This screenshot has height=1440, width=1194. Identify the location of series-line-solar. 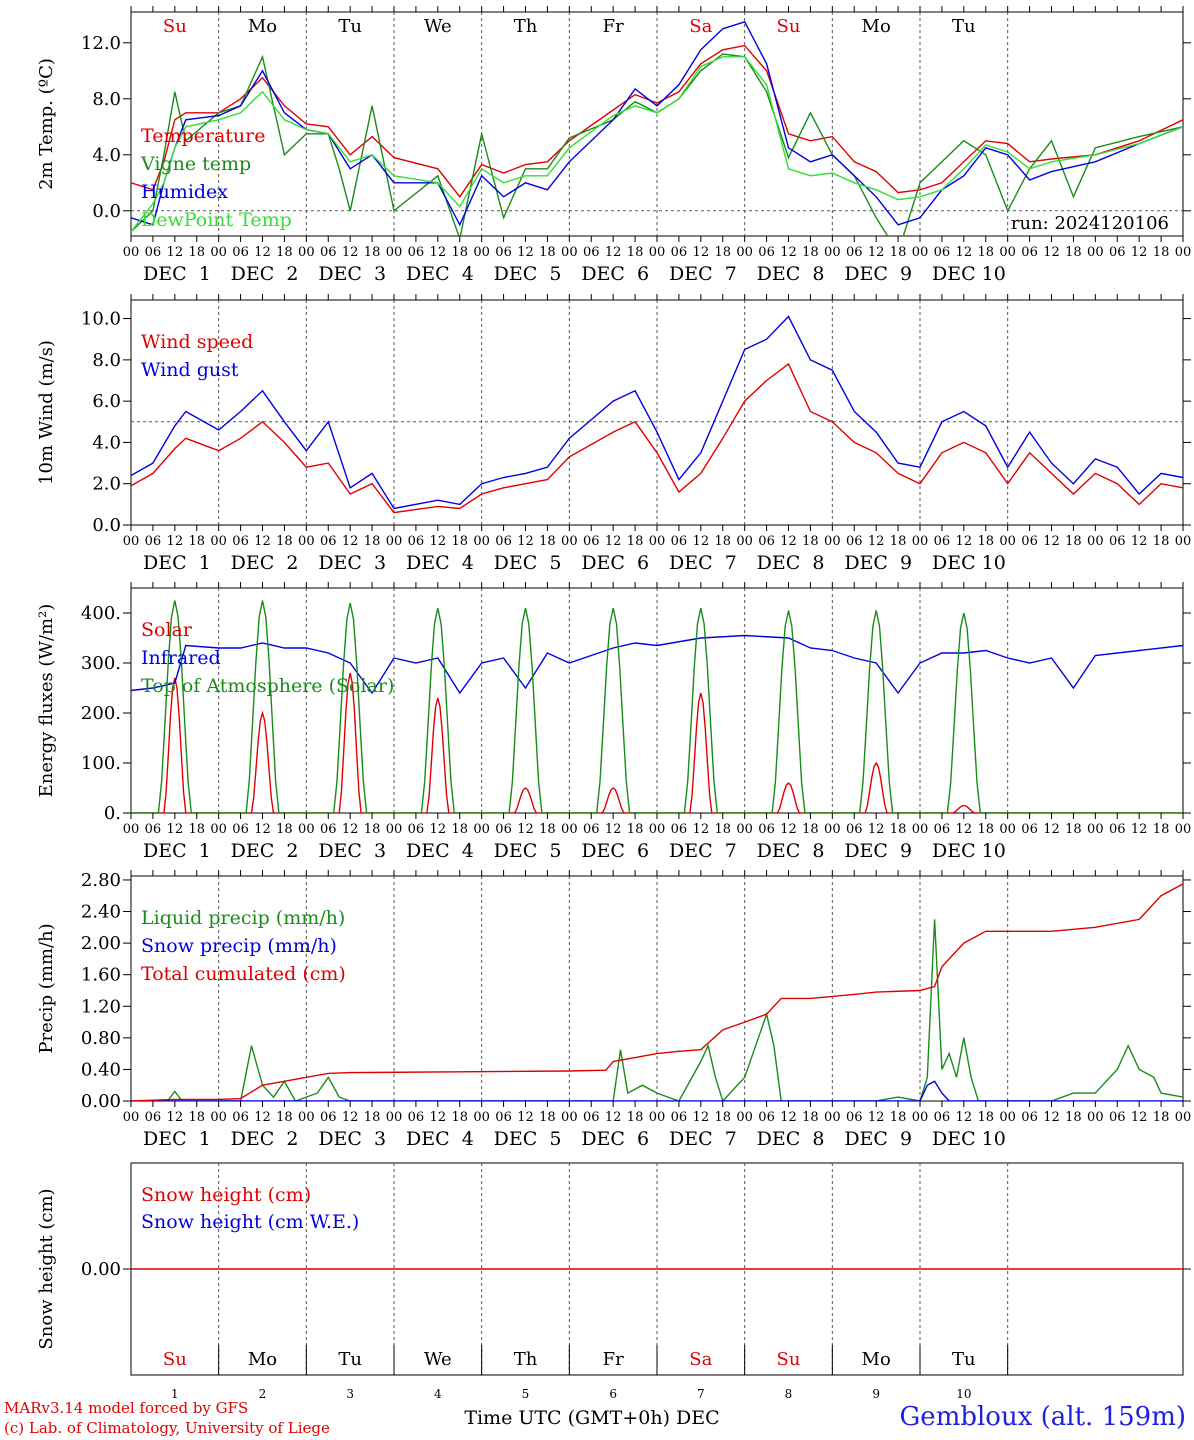
(657, 742).